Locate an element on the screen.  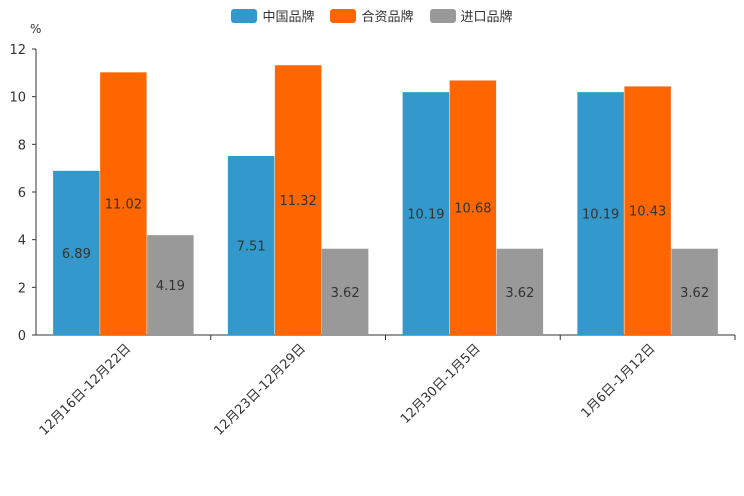
data-label-1-3: 10.43 is located at coordinates (647, 212).